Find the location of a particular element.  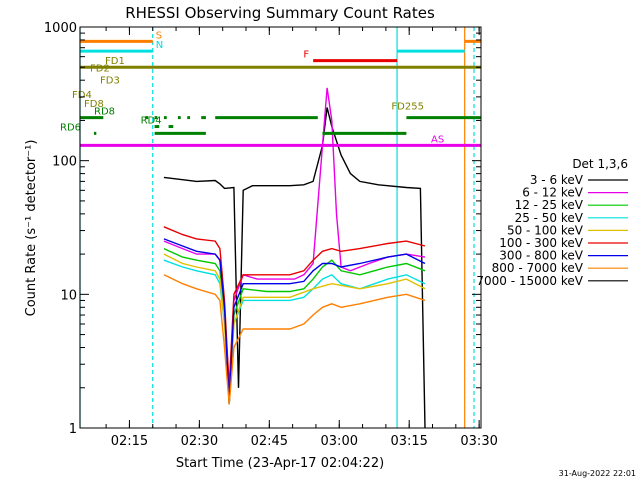

x-tick-label: 03:00 is located at coordinates (339, 441).